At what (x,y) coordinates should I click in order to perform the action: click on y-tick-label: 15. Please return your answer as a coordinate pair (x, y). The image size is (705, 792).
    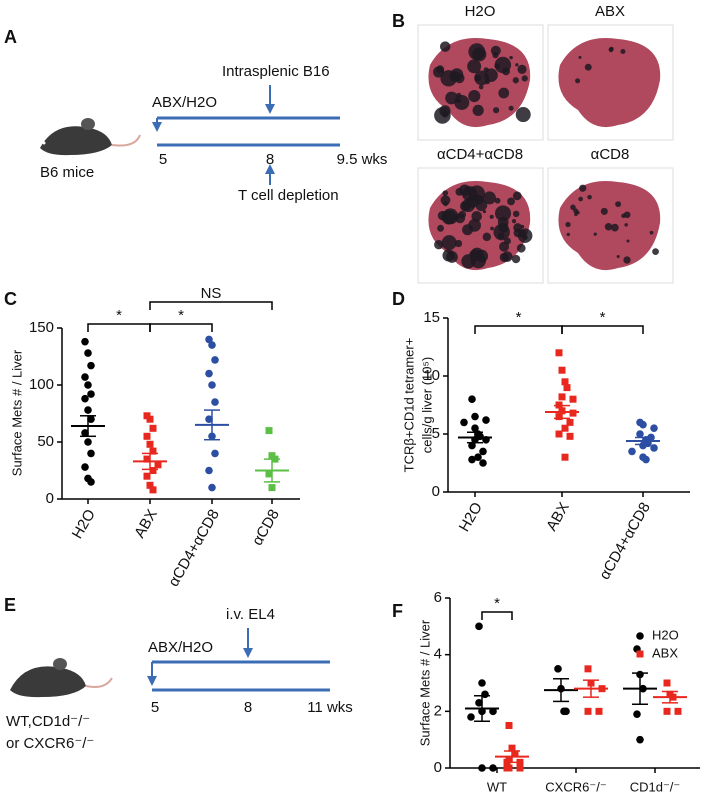
    Looking at the image, I should click on (431, 317).